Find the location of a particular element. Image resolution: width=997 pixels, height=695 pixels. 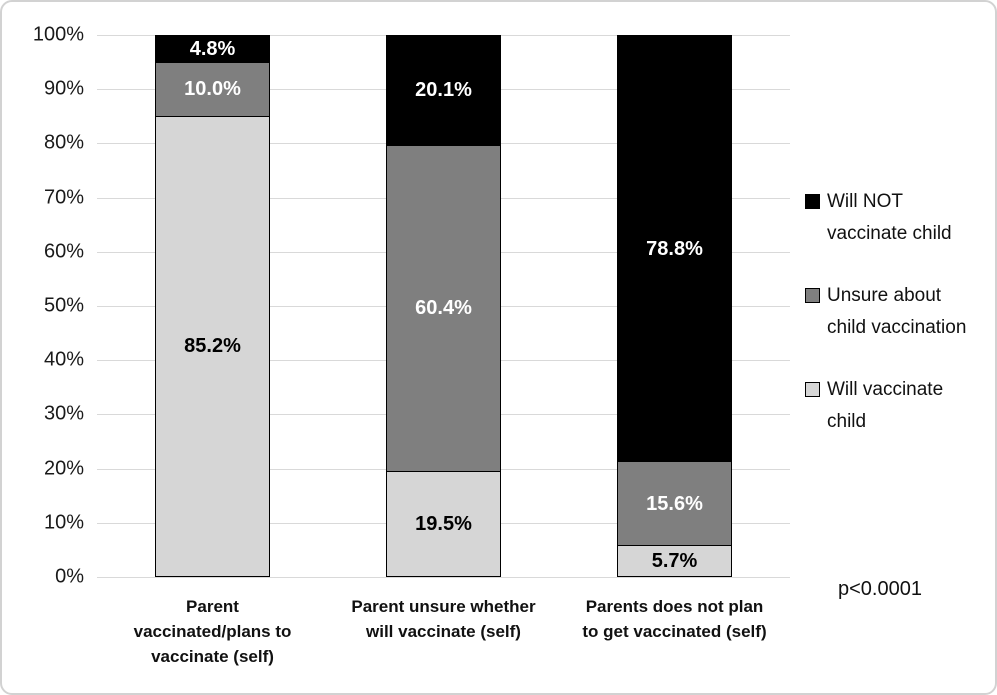

stacked-bar: 20.1% 60.4% 19.5% is located at coordinates (443, 306).